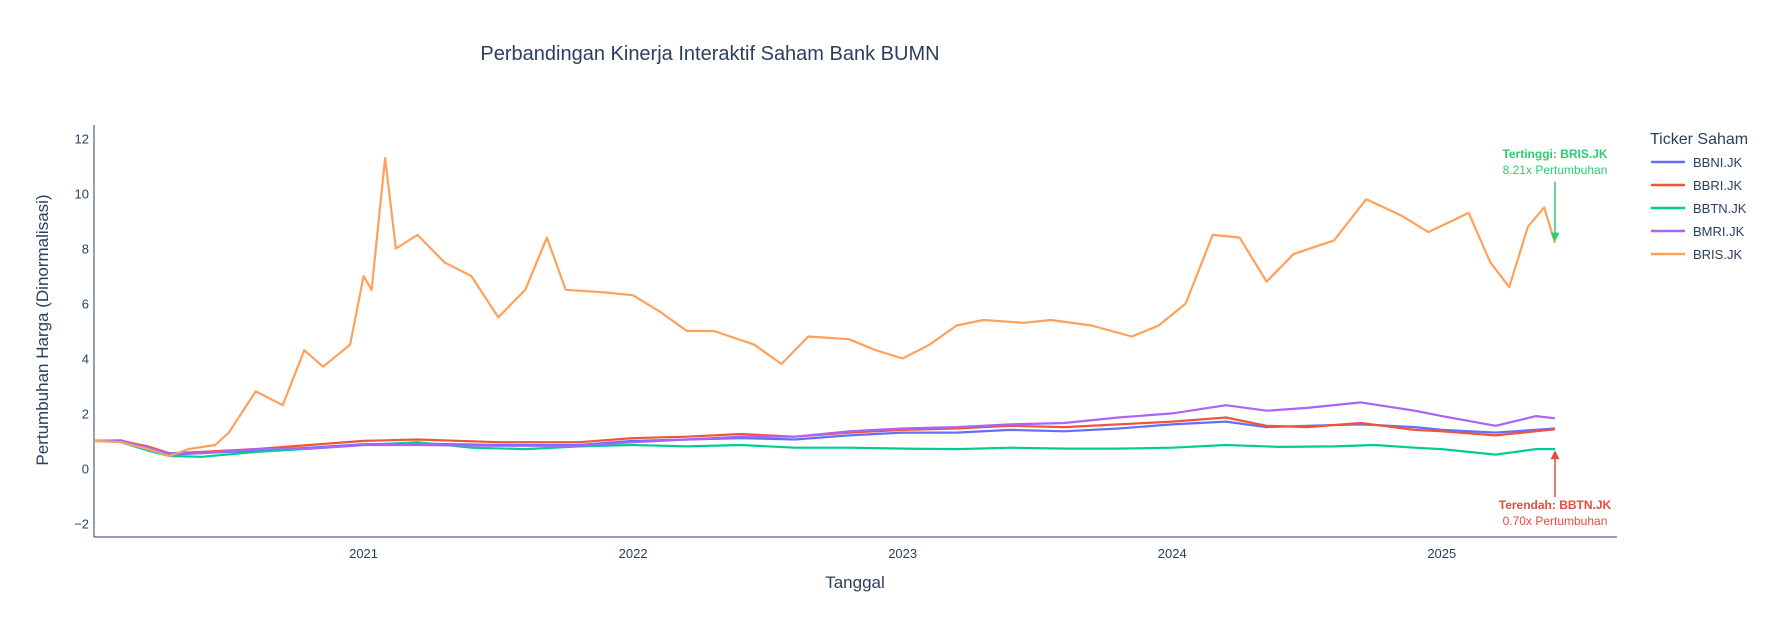 The image size is (1765, 618). I want to click on legend-items: BBNI.JK BBRI.JK BBTN.JK BMRI.JK BRIS.JK, so click(1699, 208).